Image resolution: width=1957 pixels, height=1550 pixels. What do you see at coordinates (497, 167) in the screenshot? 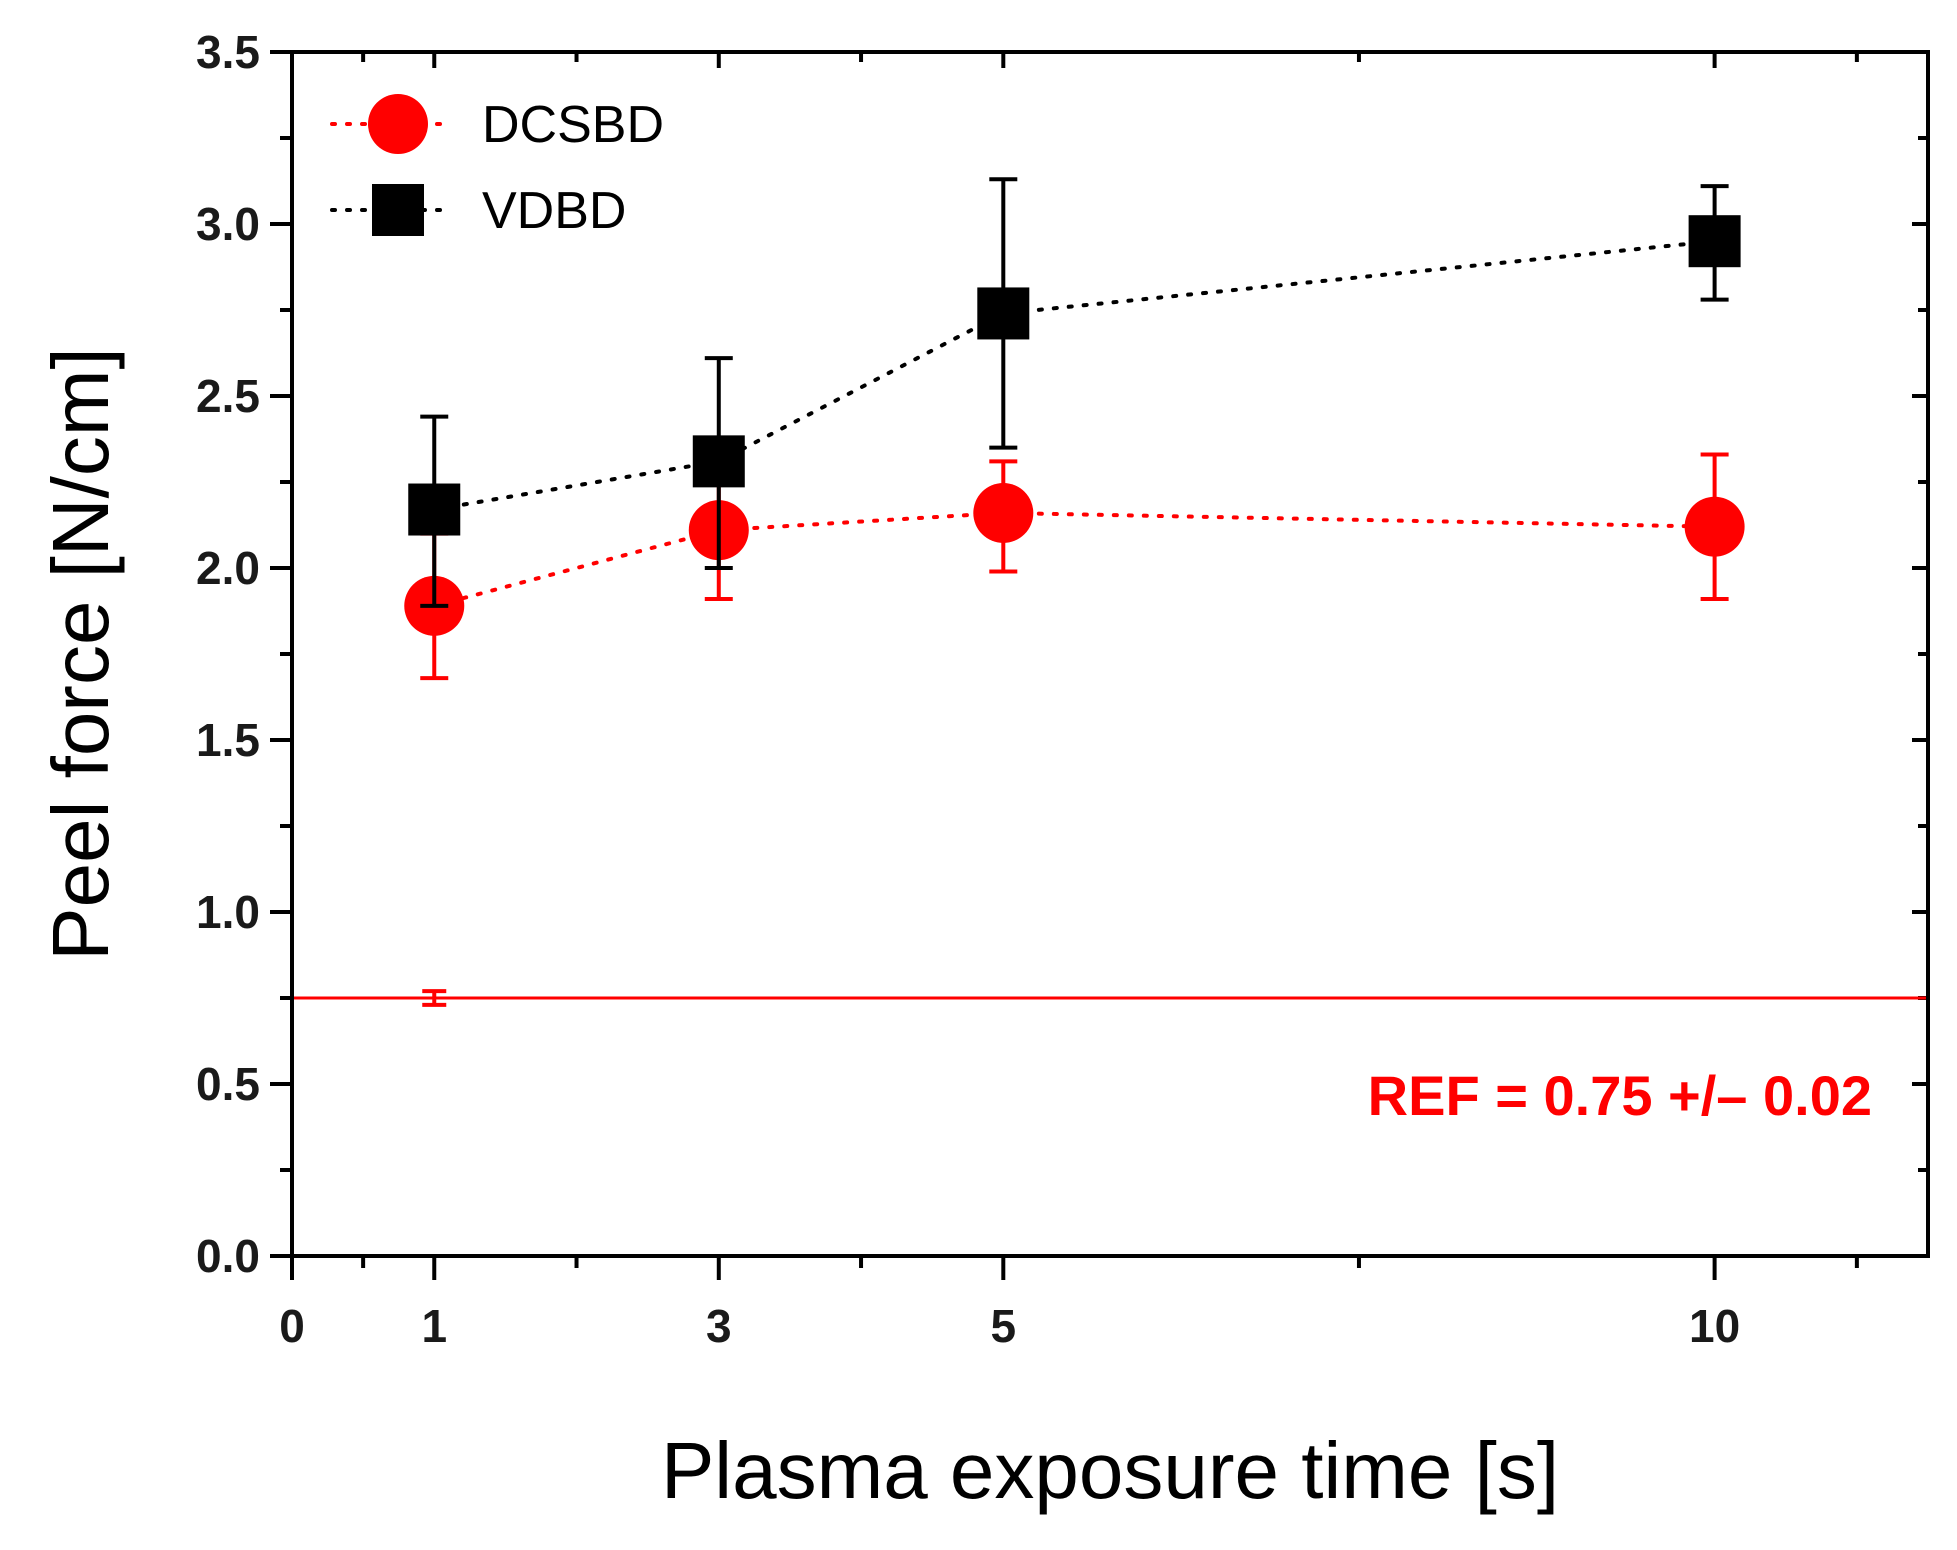
I see `legend: DCSBD VDBD` at bounding box center [497, 167].